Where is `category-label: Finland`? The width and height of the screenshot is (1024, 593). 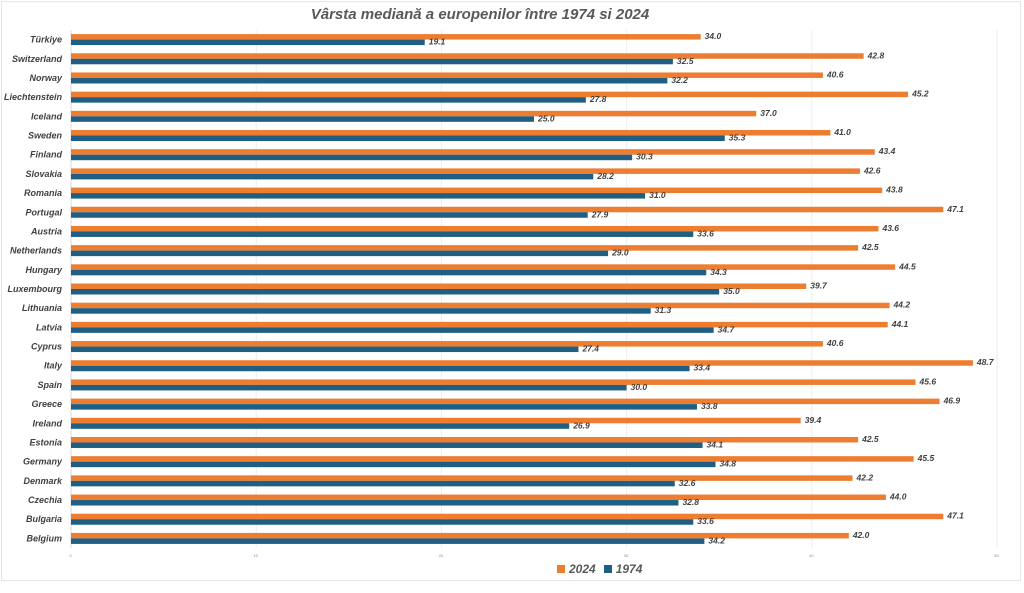 category-label: Finland is located at coordinates (46, 155).